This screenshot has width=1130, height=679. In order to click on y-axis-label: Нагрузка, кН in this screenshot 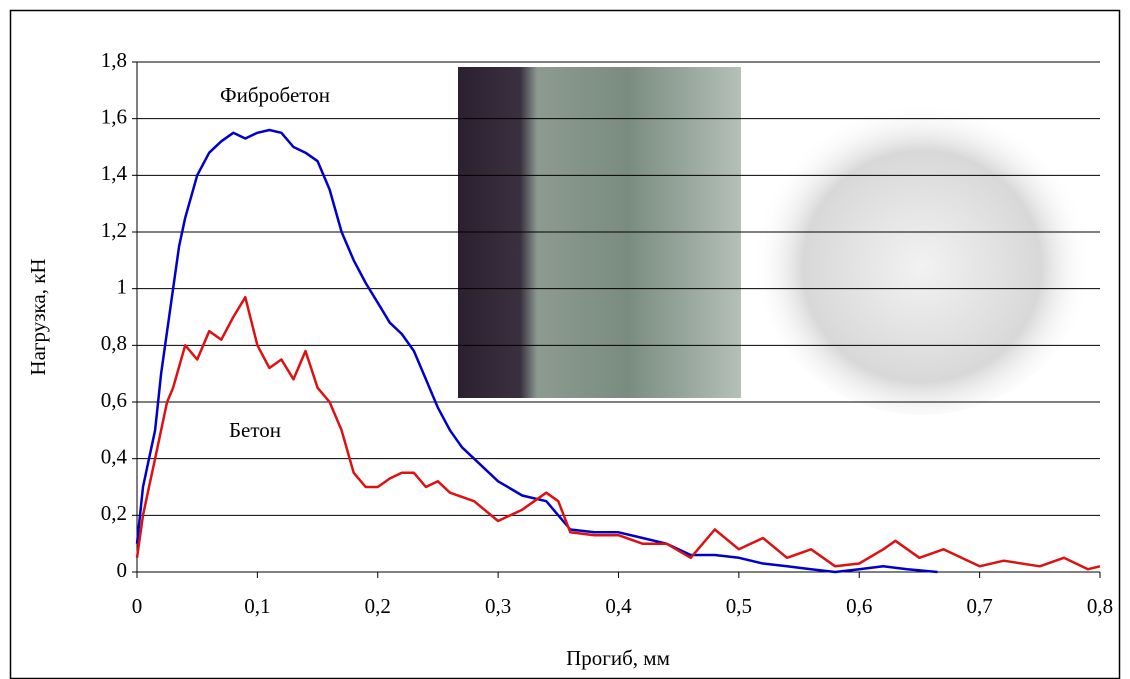, I will do `click(38, 316)`.